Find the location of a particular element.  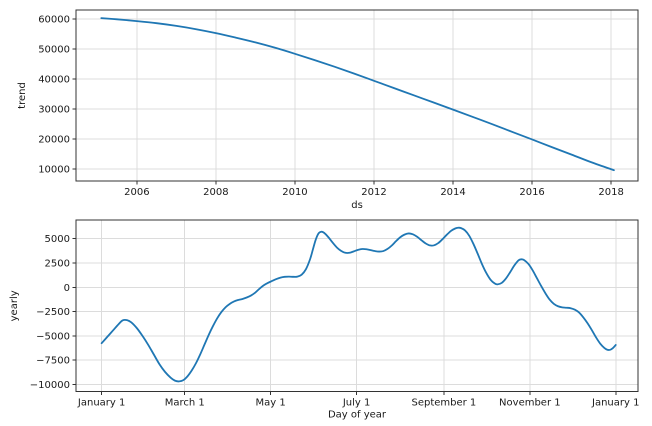

y-tick-label: −7500 is located at coordinates (53, 361).